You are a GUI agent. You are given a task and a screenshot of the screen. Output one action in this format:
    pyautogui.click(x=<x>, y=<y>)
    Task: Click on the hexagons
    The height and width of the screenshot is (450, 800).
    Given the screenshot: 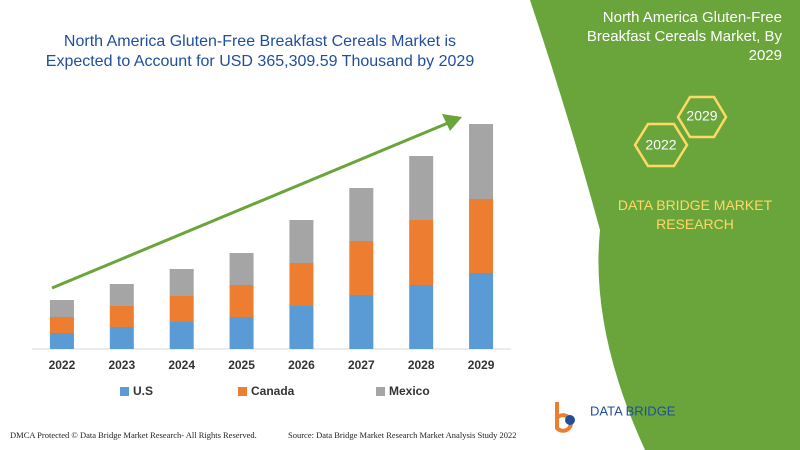 What is the action you would take?
    pyautogui.click(x=680, y=131)
    